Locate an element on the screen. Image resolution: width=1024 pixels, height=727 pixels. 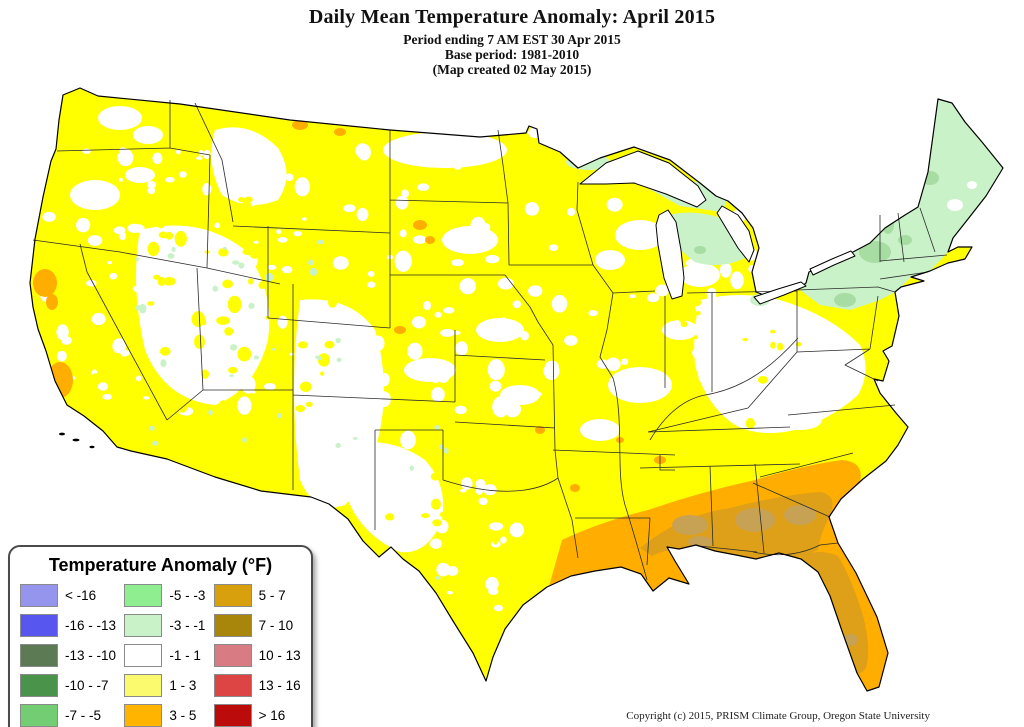
legend-item: -13 - -10 is located at coordinates (68, 655).